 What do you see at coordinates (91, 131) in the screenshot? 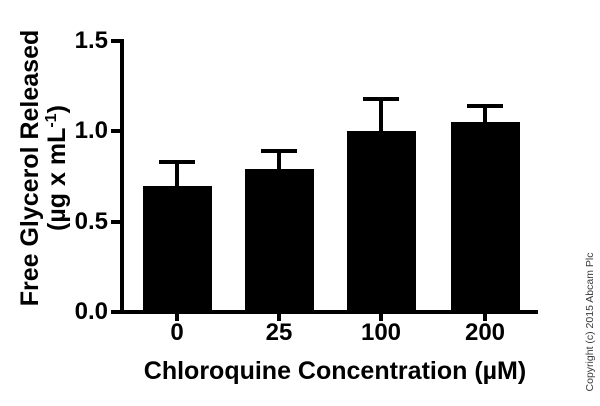
I see `y-tick-label: 1.0` at bounding box center [91, 131].